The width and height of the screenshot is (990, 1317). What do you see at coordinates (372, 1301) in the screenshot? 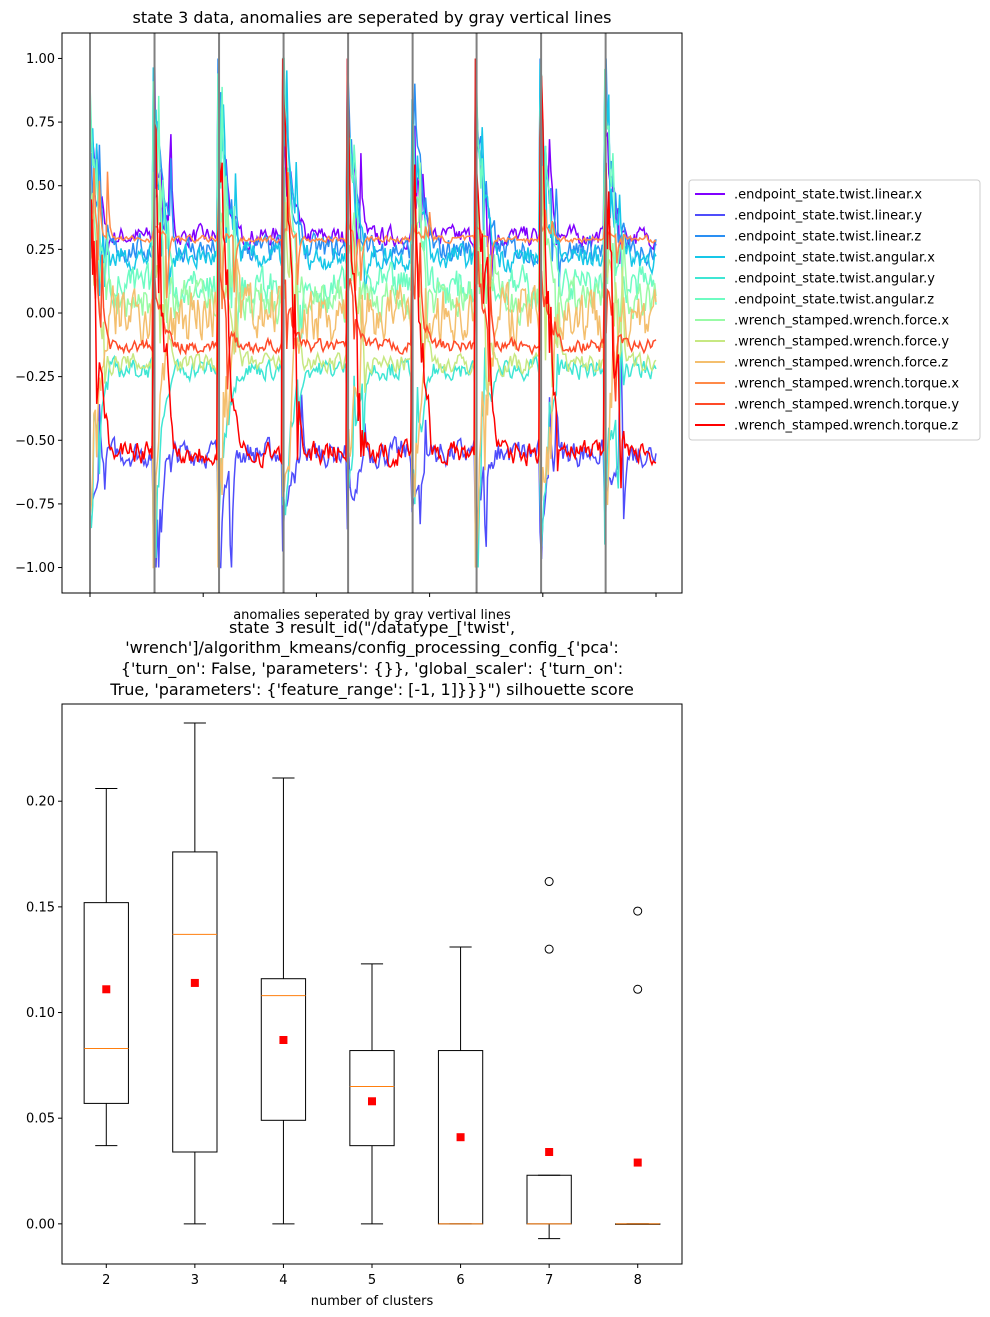
I see `box-chart-xlabel: number of clusters` at bounding box center [372, 1301].